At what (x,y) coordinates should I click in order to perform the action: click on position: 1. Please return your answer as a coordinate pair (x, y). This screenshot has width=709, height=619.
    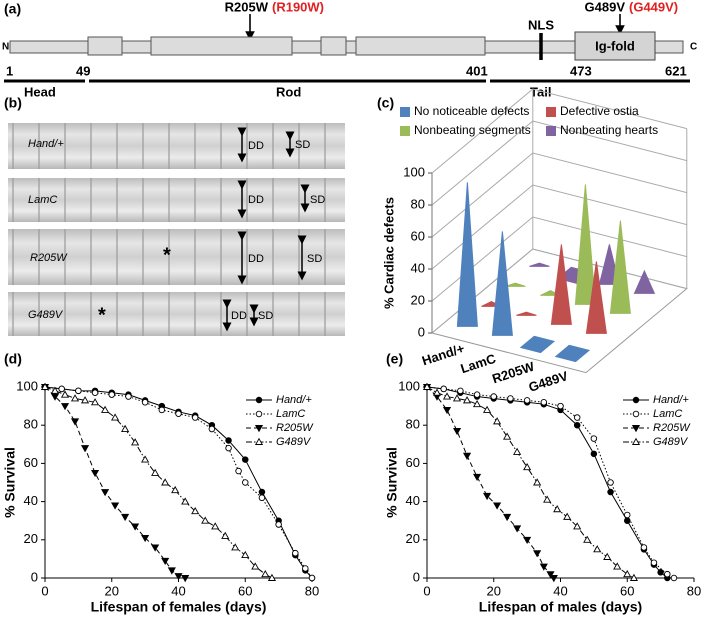
    Looking at the image, I should click on (9, 70).